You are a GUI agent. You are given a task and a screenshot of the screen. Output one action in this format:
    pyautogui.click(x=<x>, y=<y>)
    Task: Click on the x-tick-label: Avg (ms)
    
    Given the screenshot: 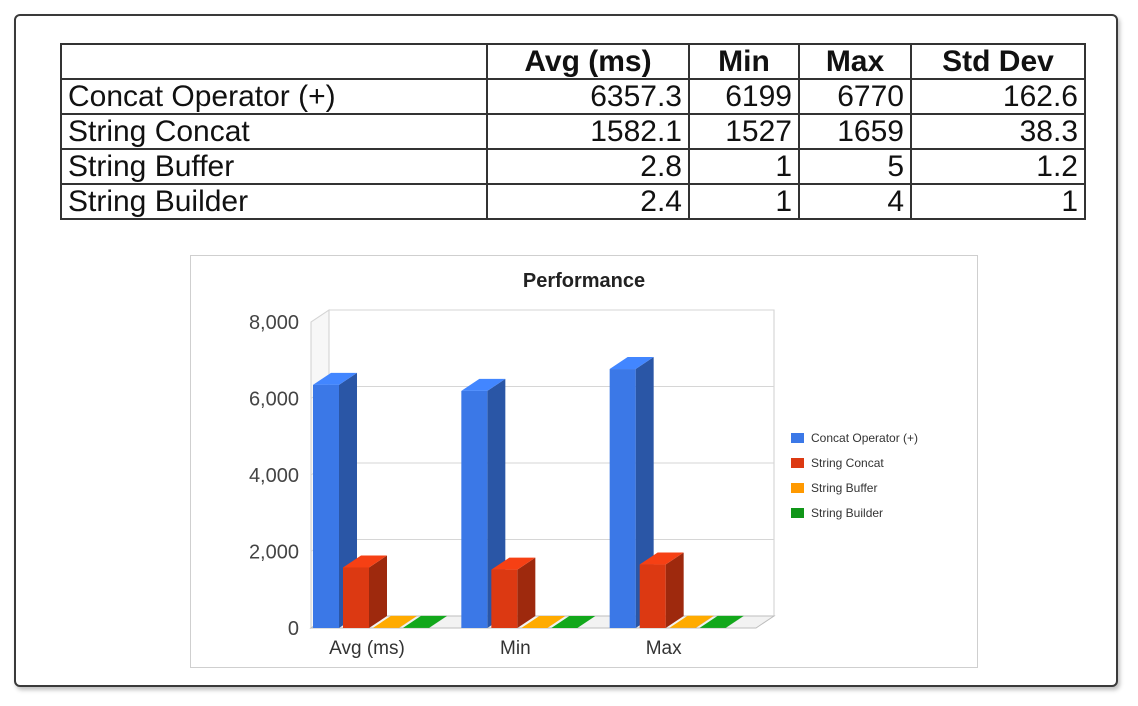 What is the action you would take?
    pyautogui.click(x=367, y=648)
    